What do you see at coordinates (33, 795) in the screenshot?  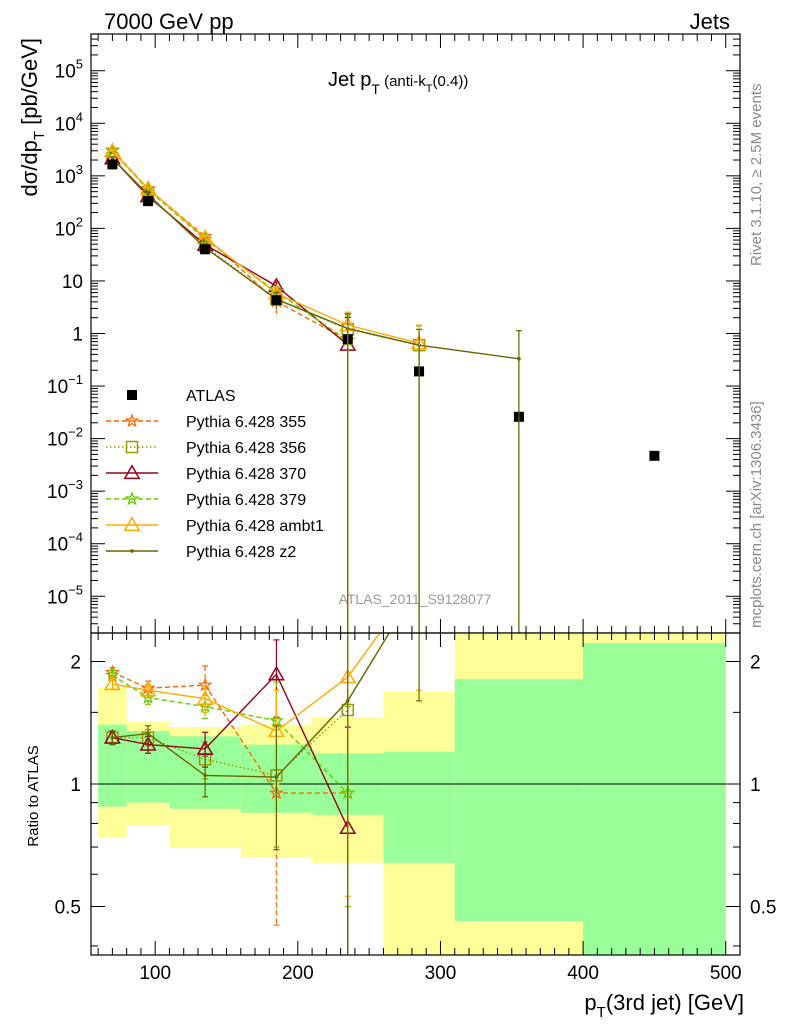 I see `ratio-y-axis-label: Ratio to ATLAS` at bounding box center [33, 795].